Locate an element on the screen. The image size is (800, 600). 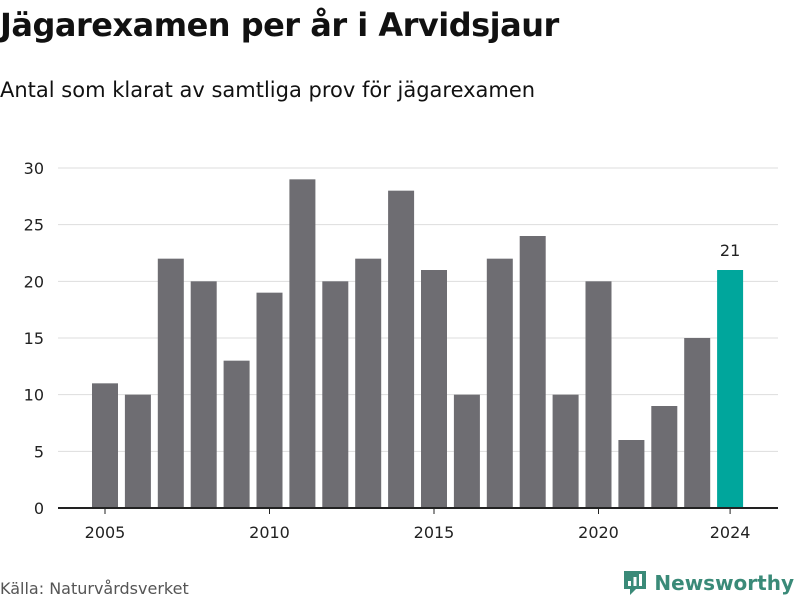
brand-logo: Newsworthy is located at coordinates (708, 583).